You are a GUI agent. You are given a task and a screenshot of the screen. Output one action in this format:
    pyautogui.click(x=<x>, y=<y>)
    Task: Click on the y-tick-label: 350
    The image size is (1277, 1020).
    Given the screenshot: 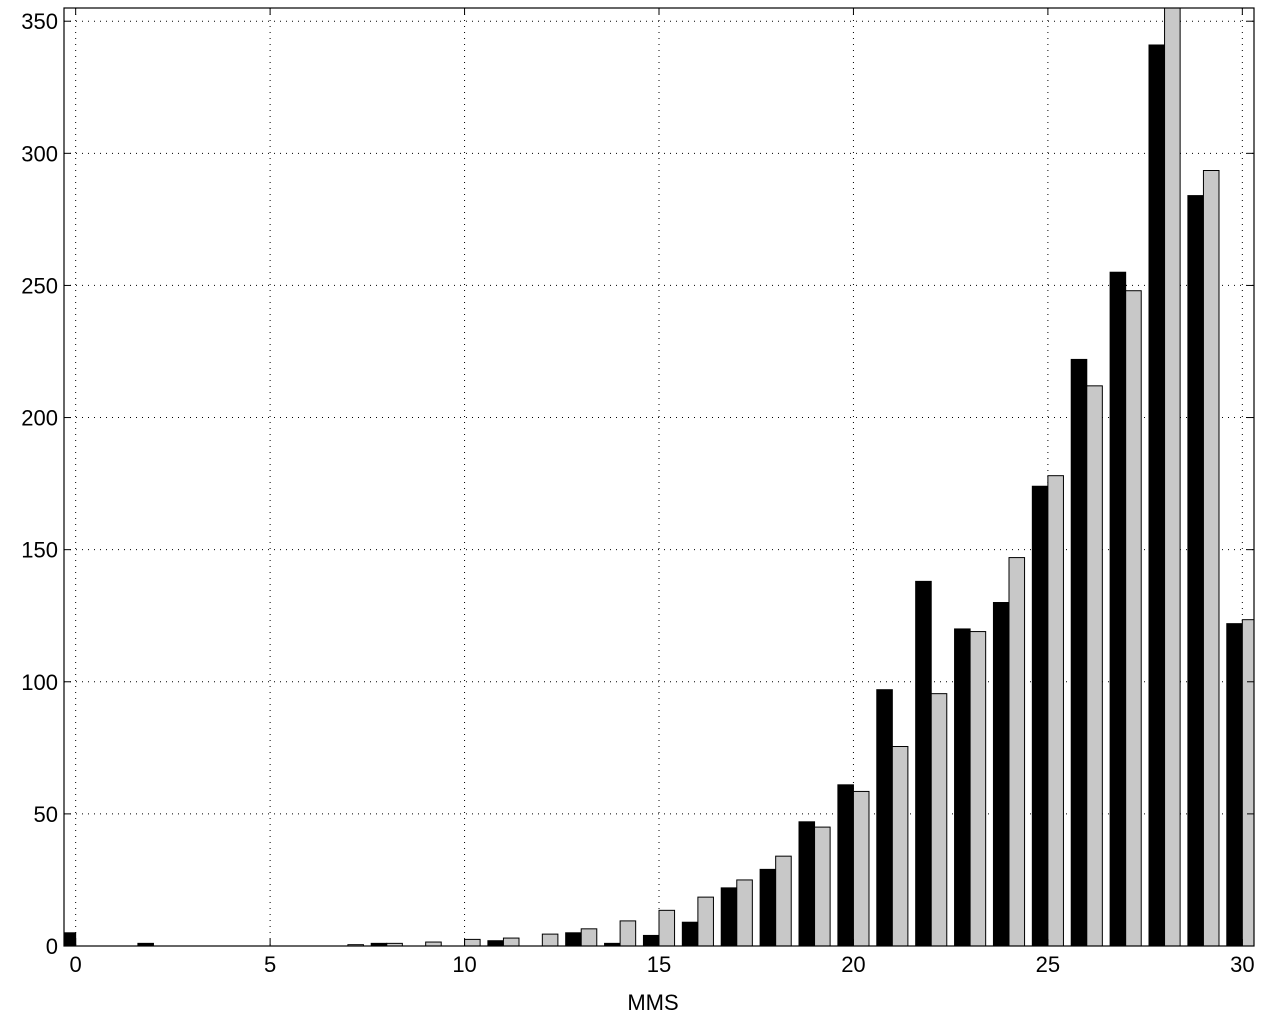 What is the action you would take?
    pyautogui.click(x=39, y=21)
    